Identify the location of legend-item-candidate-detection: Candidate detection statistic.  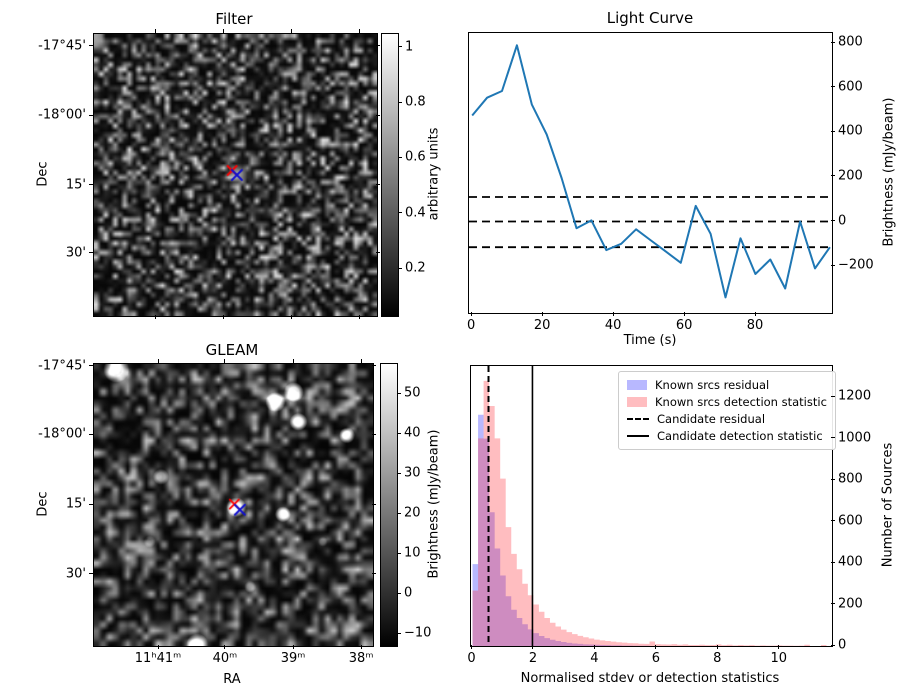
(727, 436).